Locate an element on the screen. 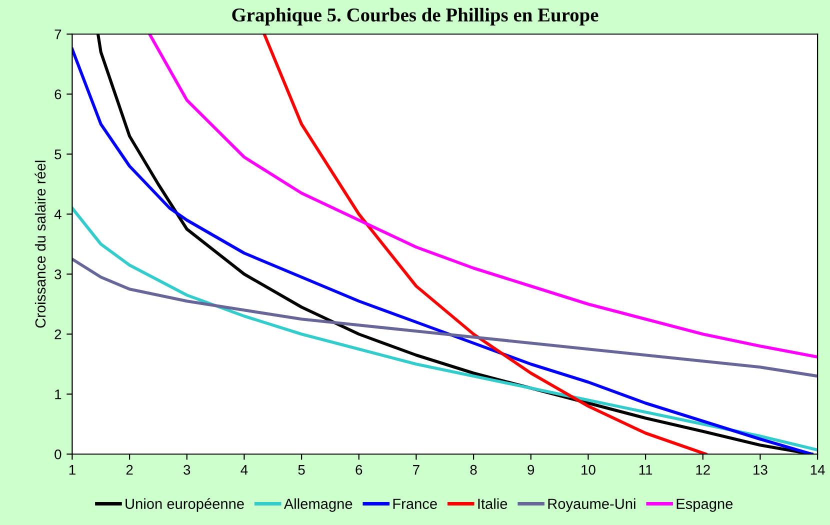  legend-label: Espagne is located at coordinates (704, 505).